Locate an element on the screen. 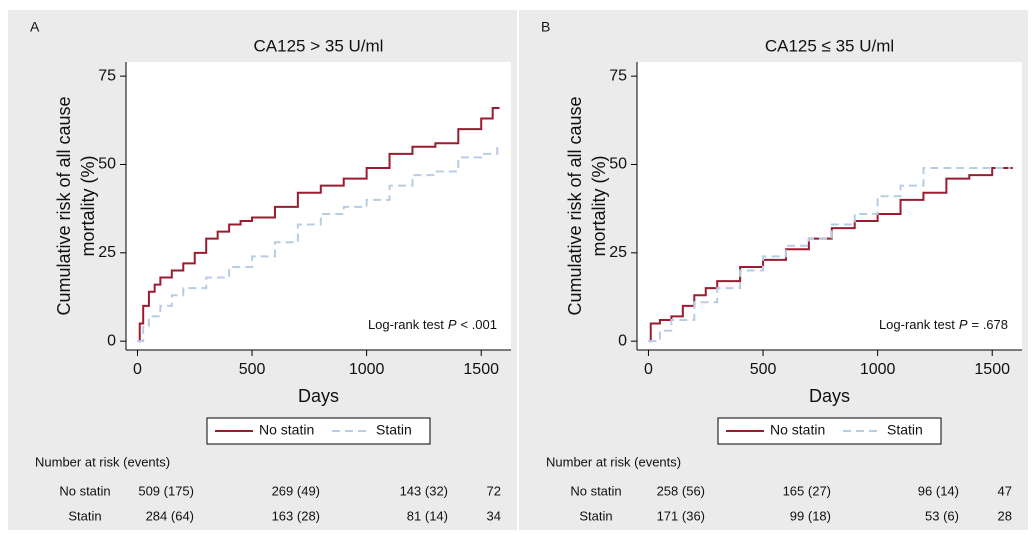 Image resolution: width=1036 pixels, height=535 pixels. chart-title: CA125 ≤ 35 U/ml is located at coordinates (829, 45).